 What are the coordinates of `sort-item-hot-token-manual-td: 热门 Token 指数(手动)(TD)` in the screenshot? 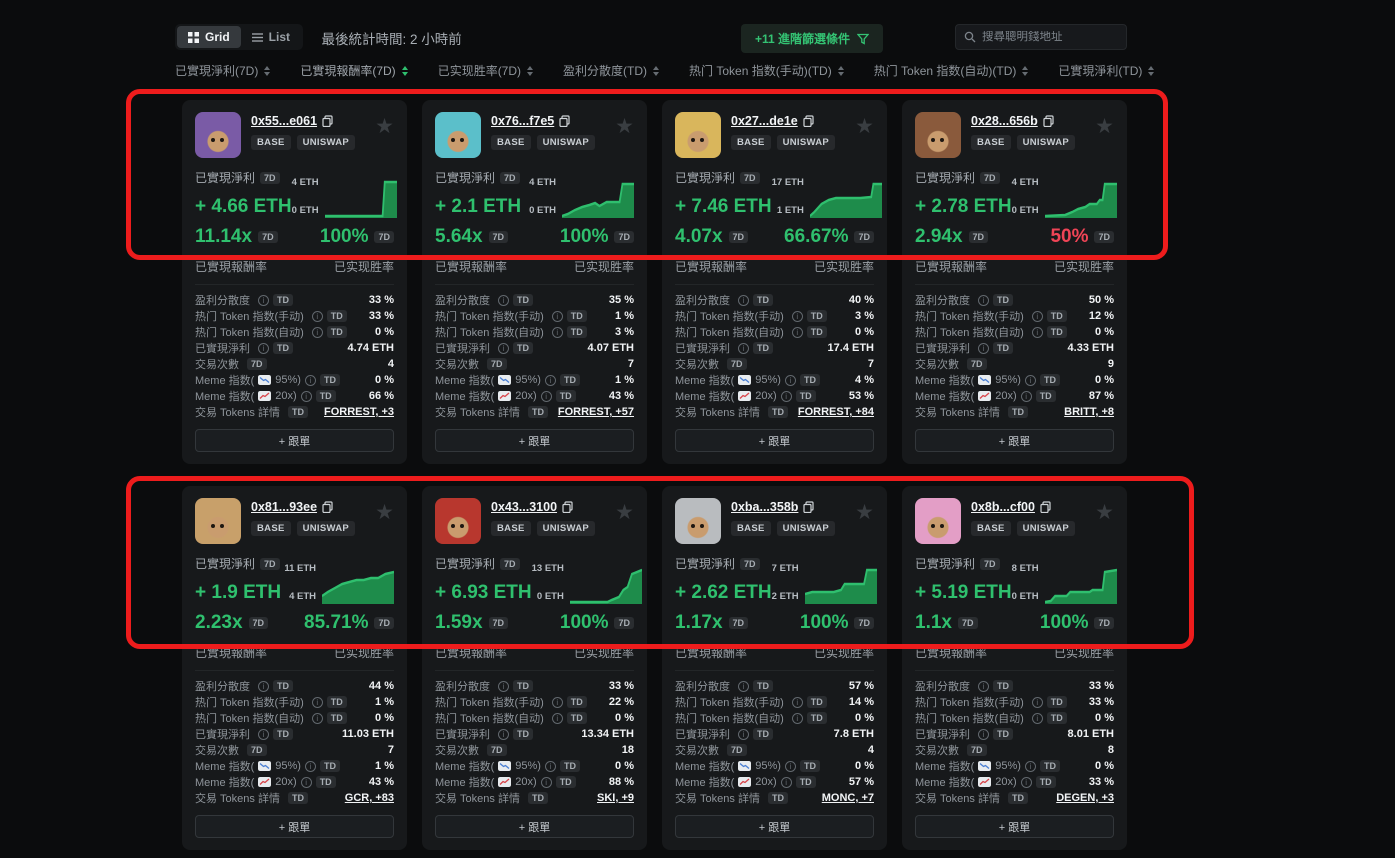 It's located at (766, 70).